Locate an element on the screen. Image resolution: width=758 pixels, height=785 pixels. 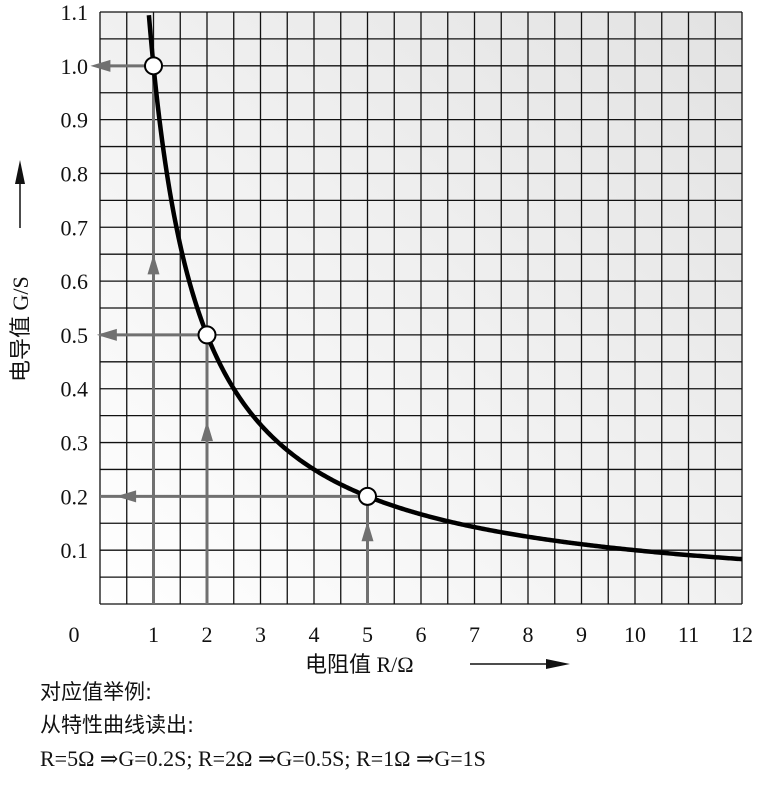
notes-line-3: R=5Ω ⇒G=0.2S; R=2Ω ⇒G=0.5S; R=1Ω ⇒G=1S is located at coordinates (263, 758).